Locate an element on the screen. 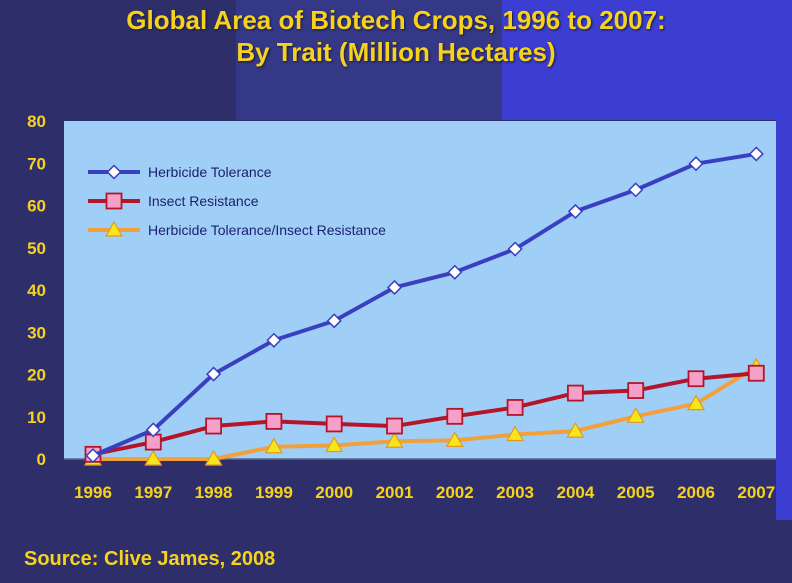 The image size is (792, 583). x-tick-label: 1998 is located at coordinates (214, 492).